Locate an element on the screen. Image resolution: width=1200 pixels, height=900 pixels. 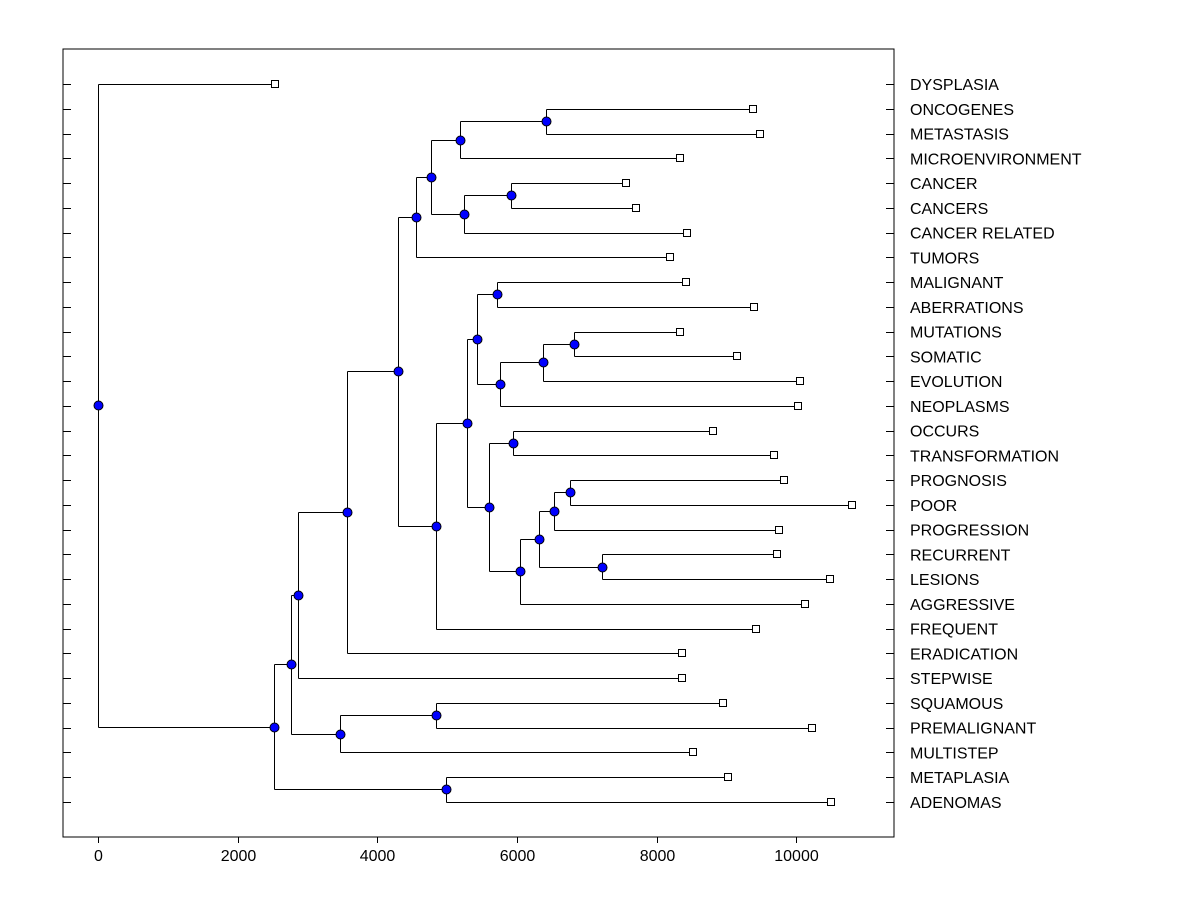
x-tick-label: 10000 is located at coordinates (796, 856).